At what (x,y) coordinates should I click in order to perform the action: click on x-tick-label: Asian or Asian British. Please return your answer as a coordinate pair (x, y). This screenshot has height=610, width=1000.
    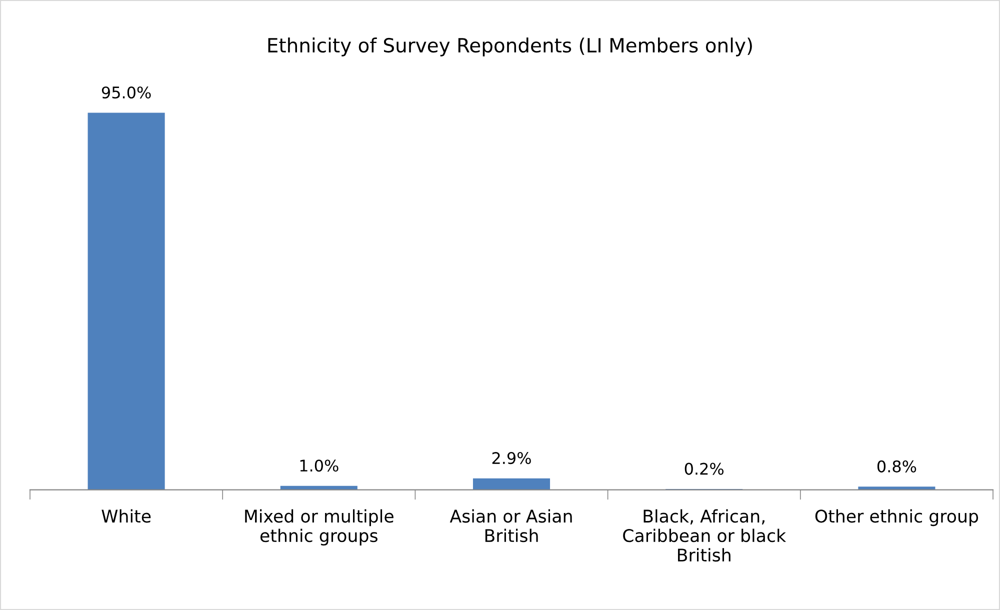
    Looking at the image, I should click on (511, 525).